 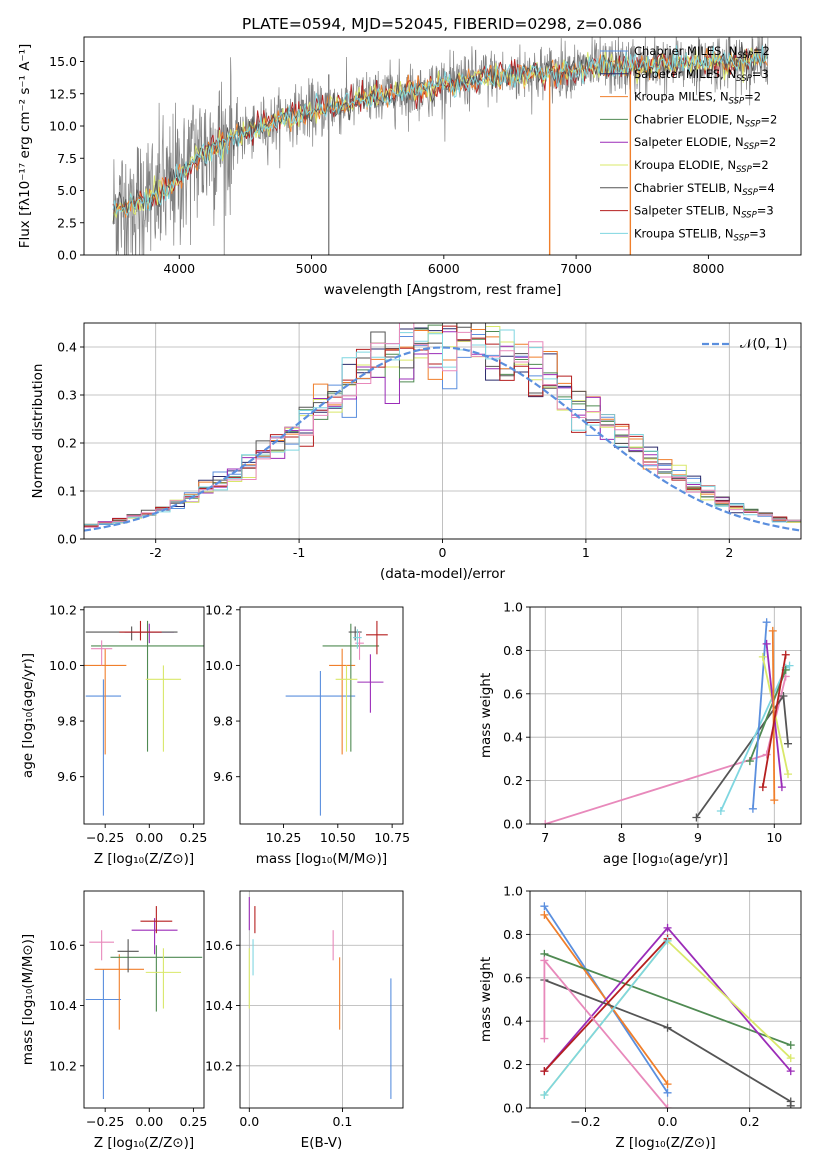 I want to click on x-tick-label: 7, so click(x=545, y=837).